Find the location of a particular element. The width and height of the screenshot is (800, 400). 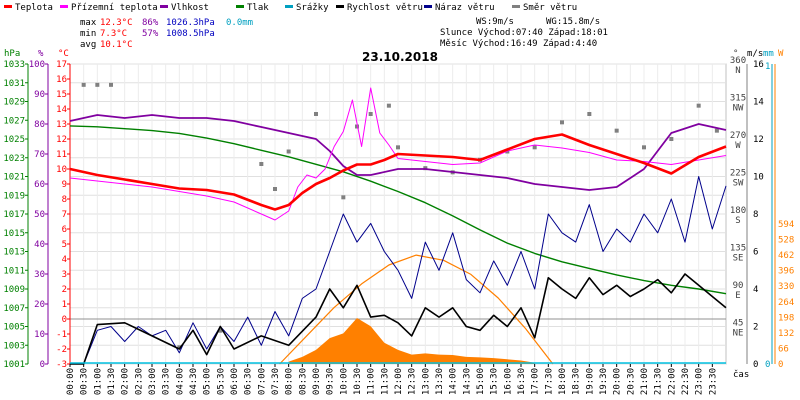

stat-moon: Měsíc Východ:16:49 Západ:4:40 is located at coordinates (518, 44).